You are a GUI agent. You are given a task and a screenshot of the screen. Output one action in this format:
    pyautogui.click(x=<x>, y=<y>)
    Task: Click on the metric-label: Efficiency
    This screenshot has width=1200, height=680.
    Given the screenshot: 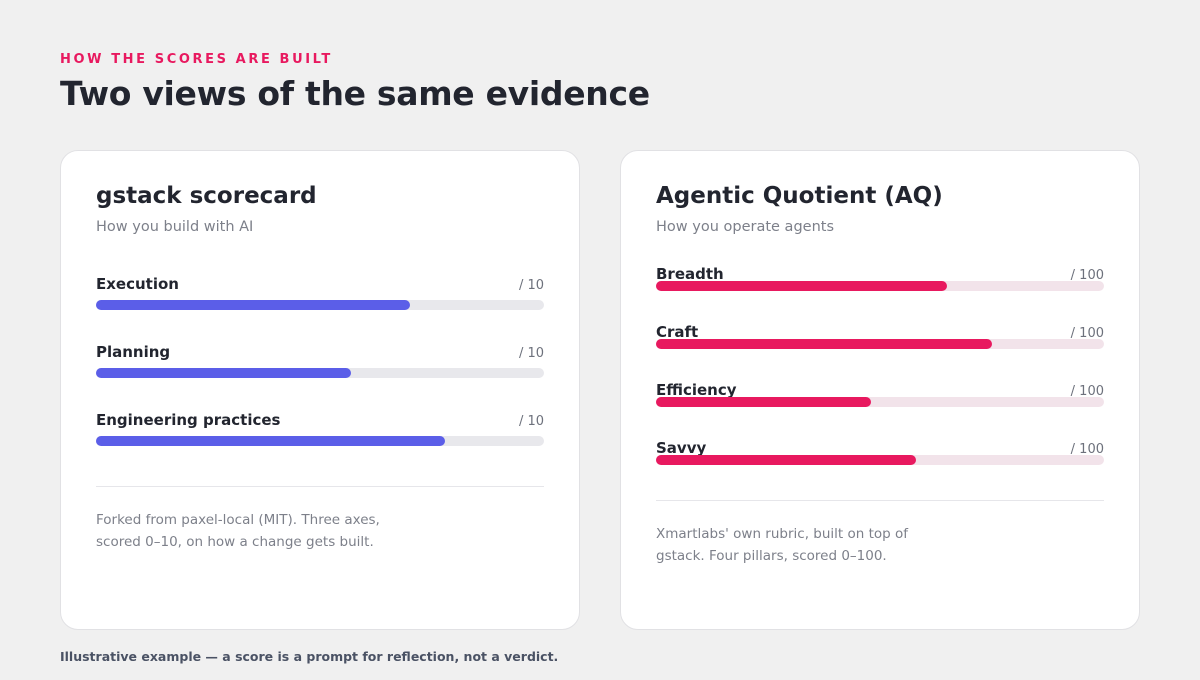 What is the action you would take?
    pyautogui.click(x=696, y=390)
    